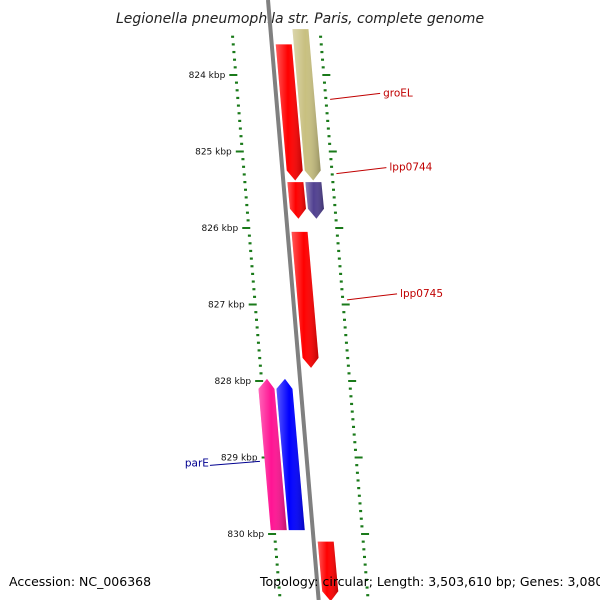  What do you see at coordinates (213, 153) in the screenshot?
I see `scale-label: 825 kbp` at bounding box center [213, 153].